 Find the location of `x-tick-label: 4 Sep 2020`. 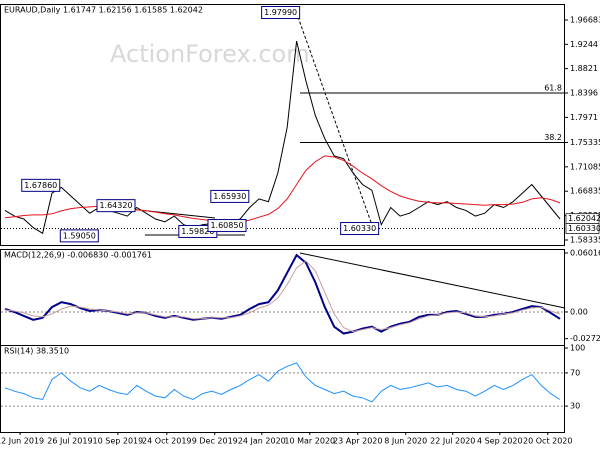

x-tick-label: 4 Sep 2020 is located at coordinates (500, 441).